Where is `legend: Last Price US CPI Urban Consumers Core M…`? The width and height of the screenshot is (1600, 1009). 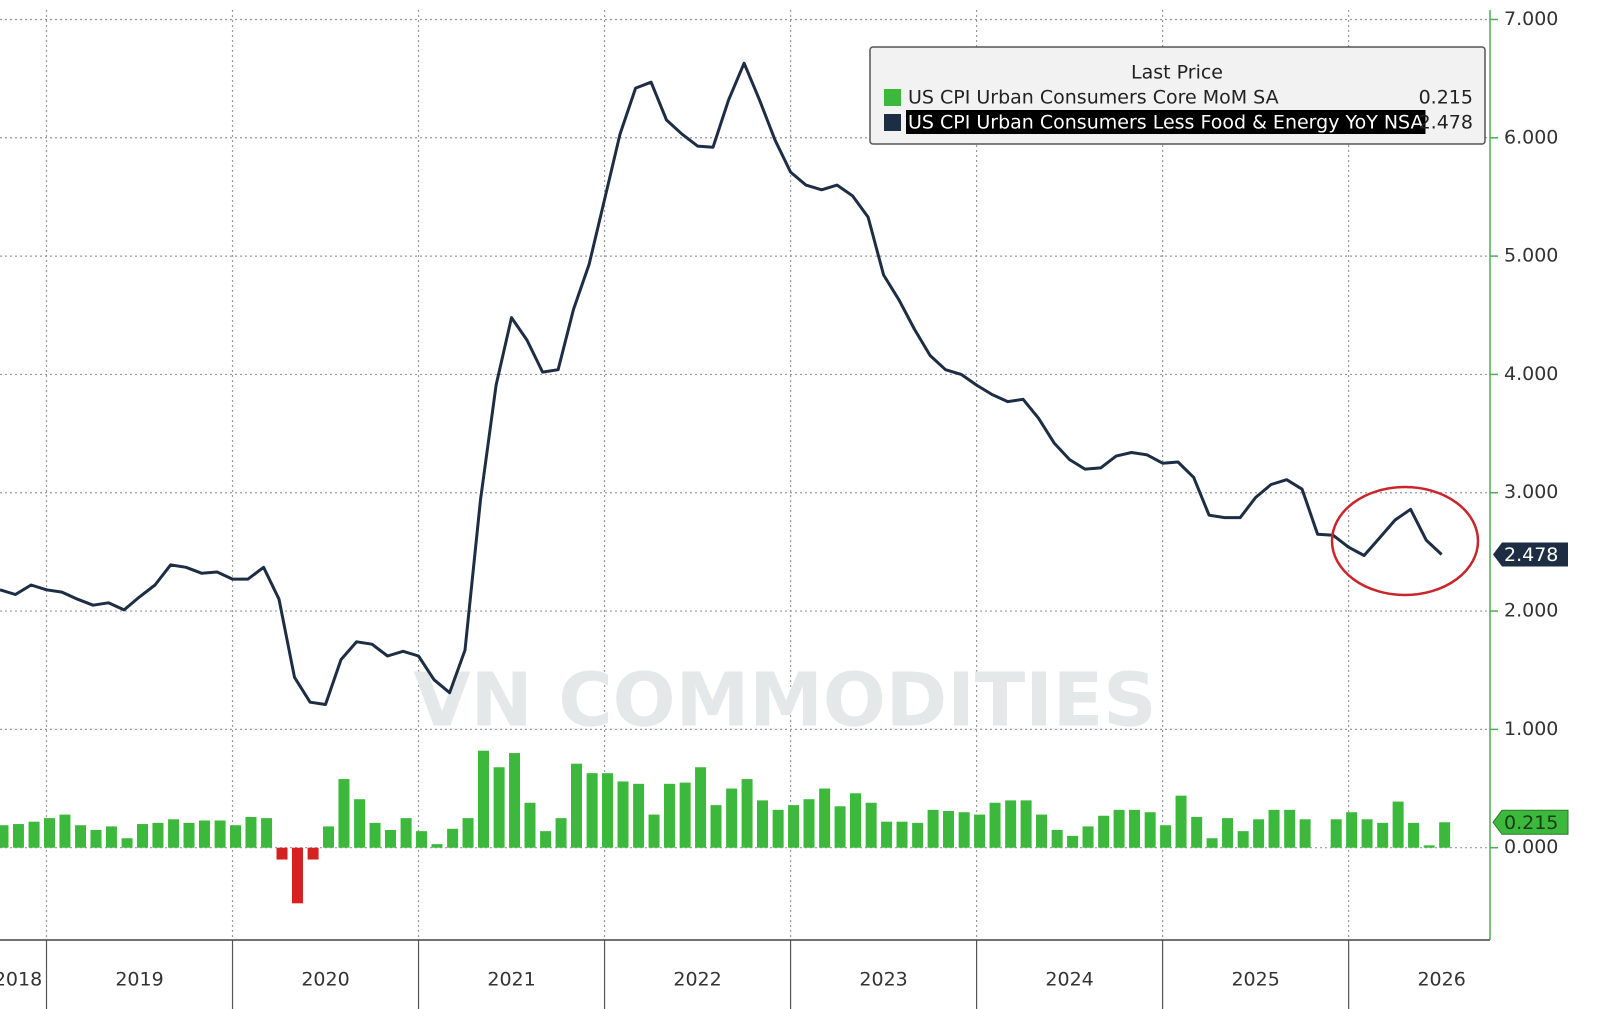 legend: Last Price US CPI Urban Consumers Core M… is located at coordinates (1177, 95).